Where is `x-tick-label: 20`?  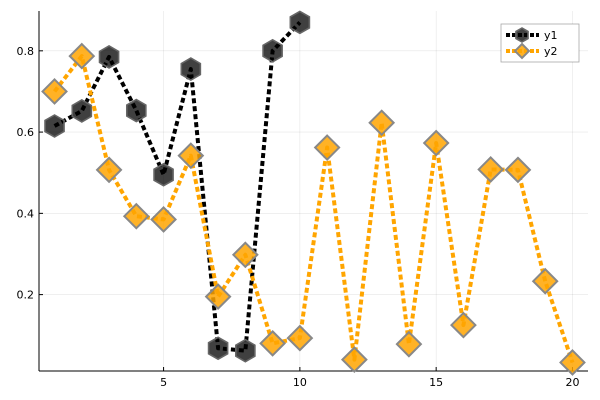 x-tick-label: 20 is located at coordinates (572, 382).